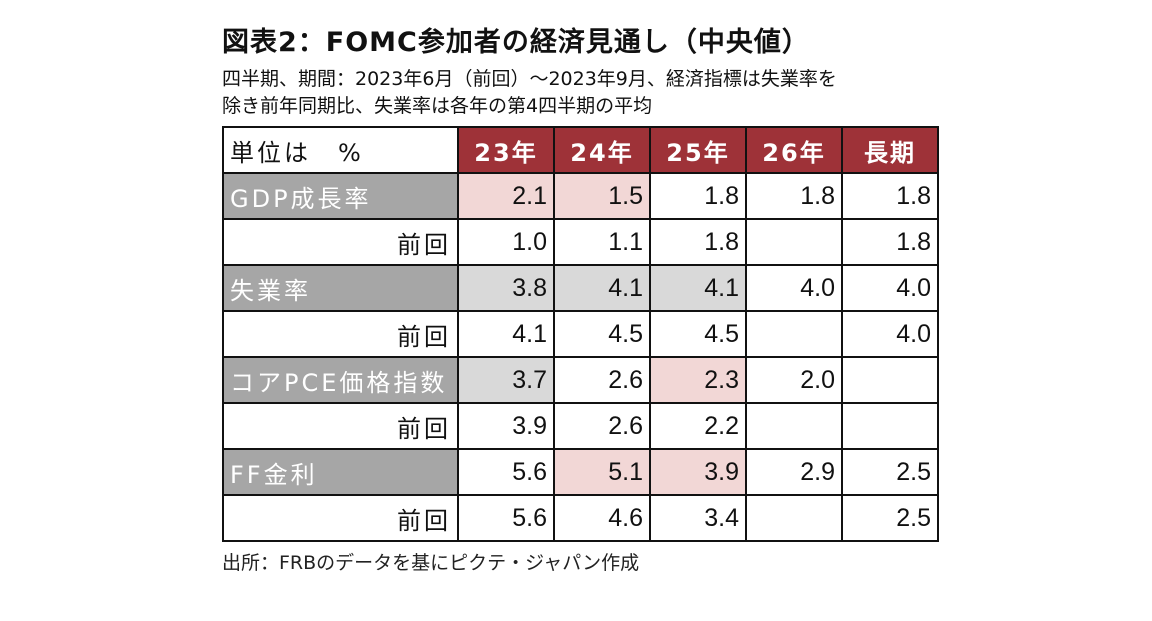 The width and height of the screenshot is (1152, 621). I want to click on table-row: FF金利 5.6 5.1 3.9 2.9 2.5, so click(580, 472).